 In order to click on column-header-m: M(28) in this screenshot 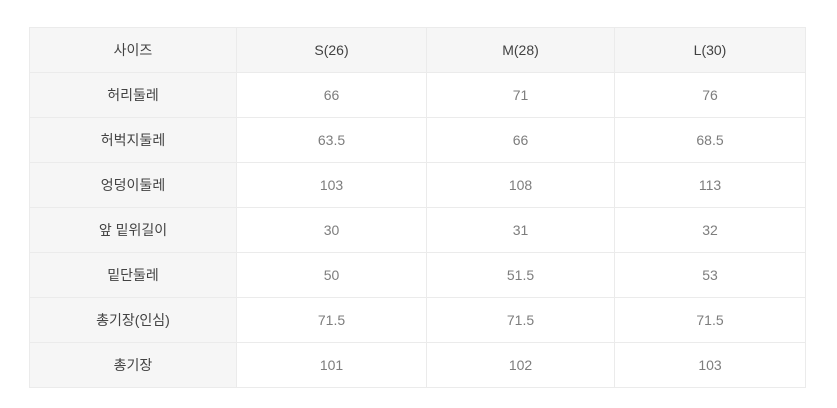, I will do `click(520, 50)`.